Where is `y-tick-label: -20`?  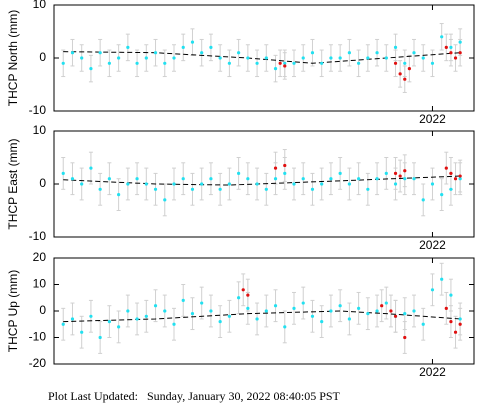 y-tick-label: -20 is located at coordinates (38, 363).